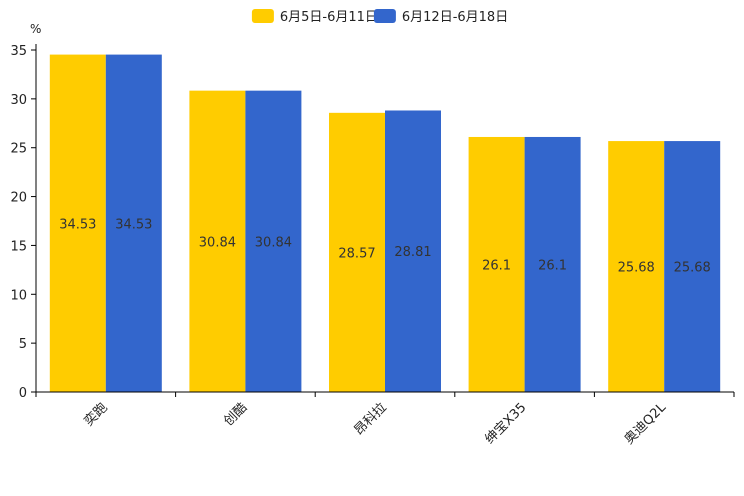 The image size is (744, 496). I want to click on y-tick-label: 25, so click(18, 149).